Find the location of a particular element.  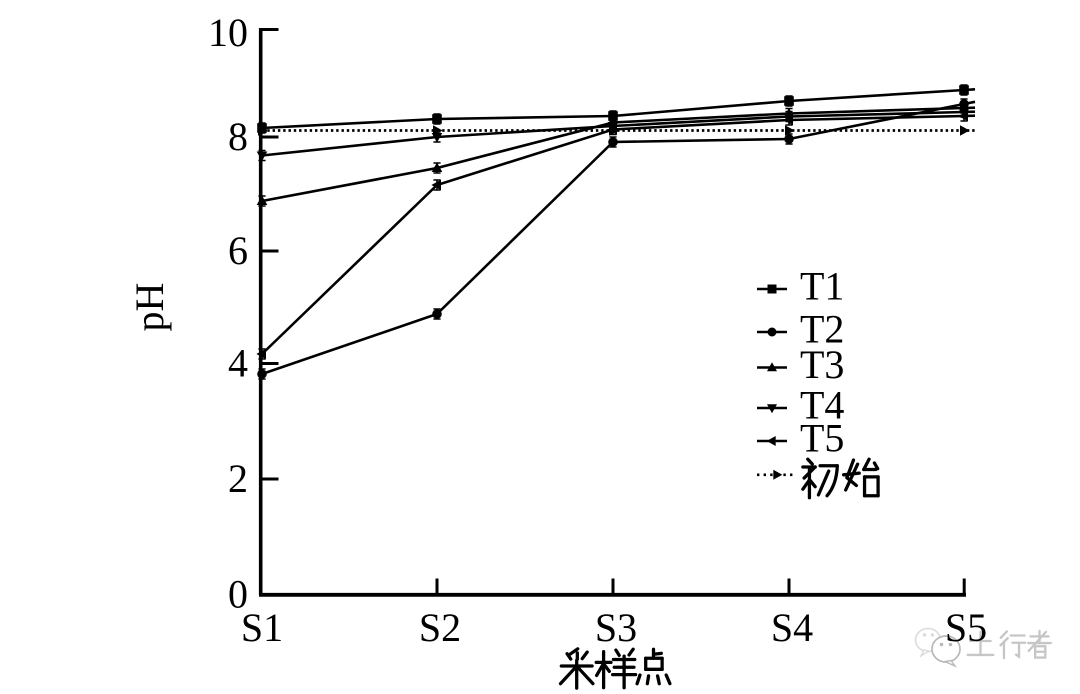

svg-text: T4 is located at coordinates (822, 405).